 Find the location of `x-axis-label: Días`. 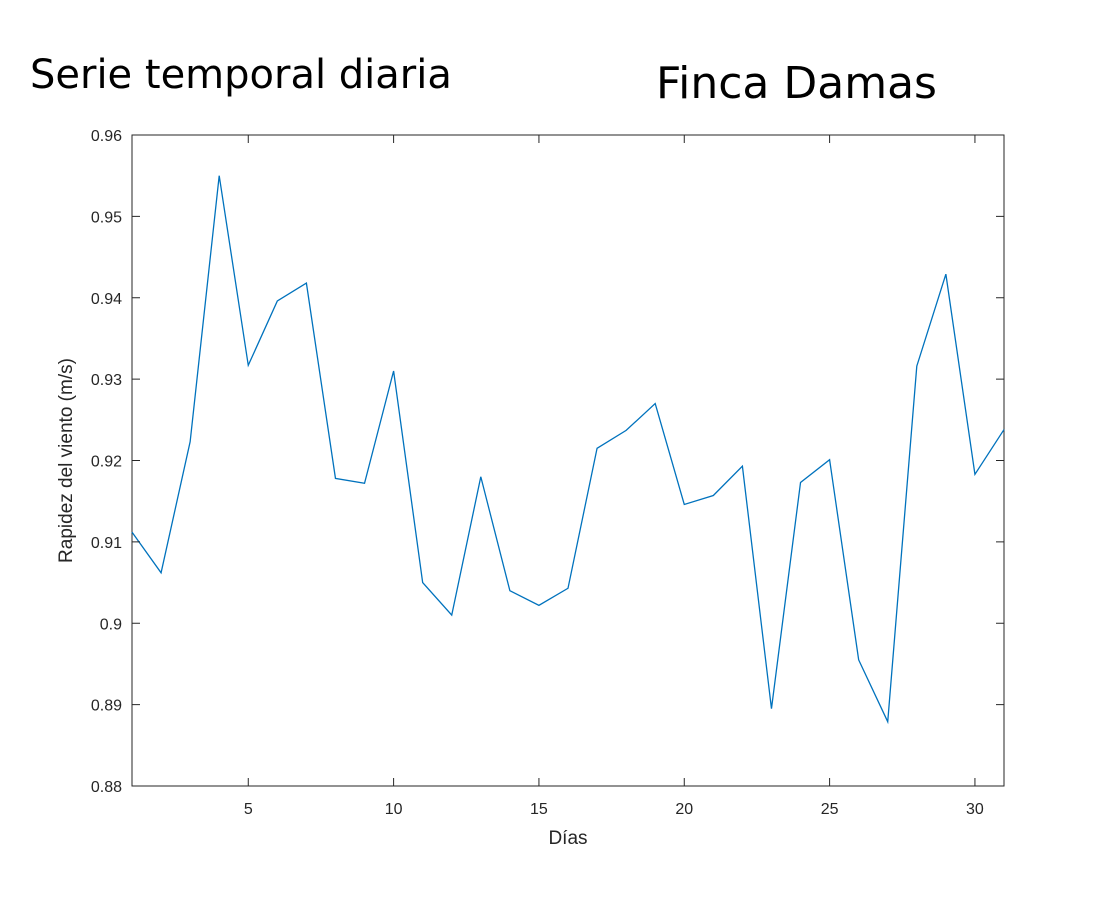

x-axis-label: Días is located at coordinates (567, 838).